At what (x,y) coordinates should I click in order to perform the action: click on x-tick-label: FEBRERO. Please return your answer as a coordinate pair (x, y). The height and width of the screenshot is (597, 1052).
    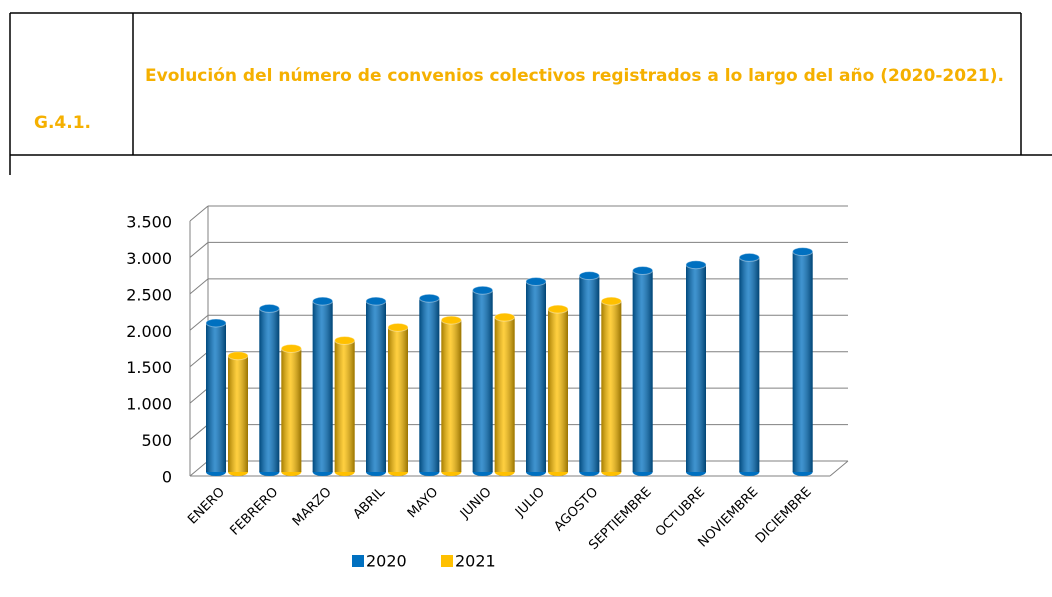
    Looking at the image, I should click on (254, 512).